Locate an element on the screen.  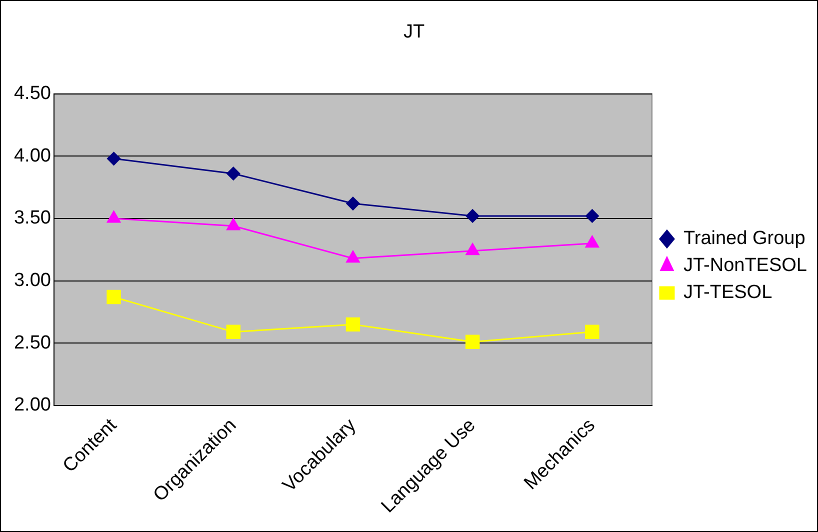
chart-title: JT is located at coordinates (414, 32).